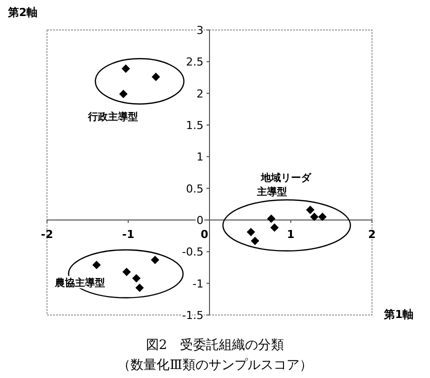 This screenshot has height=378, width=430. What do you see at coordinates (195, 62) in the screenshot?
I see `y-tick-label: 2.5` at bounding box center [195, 62].